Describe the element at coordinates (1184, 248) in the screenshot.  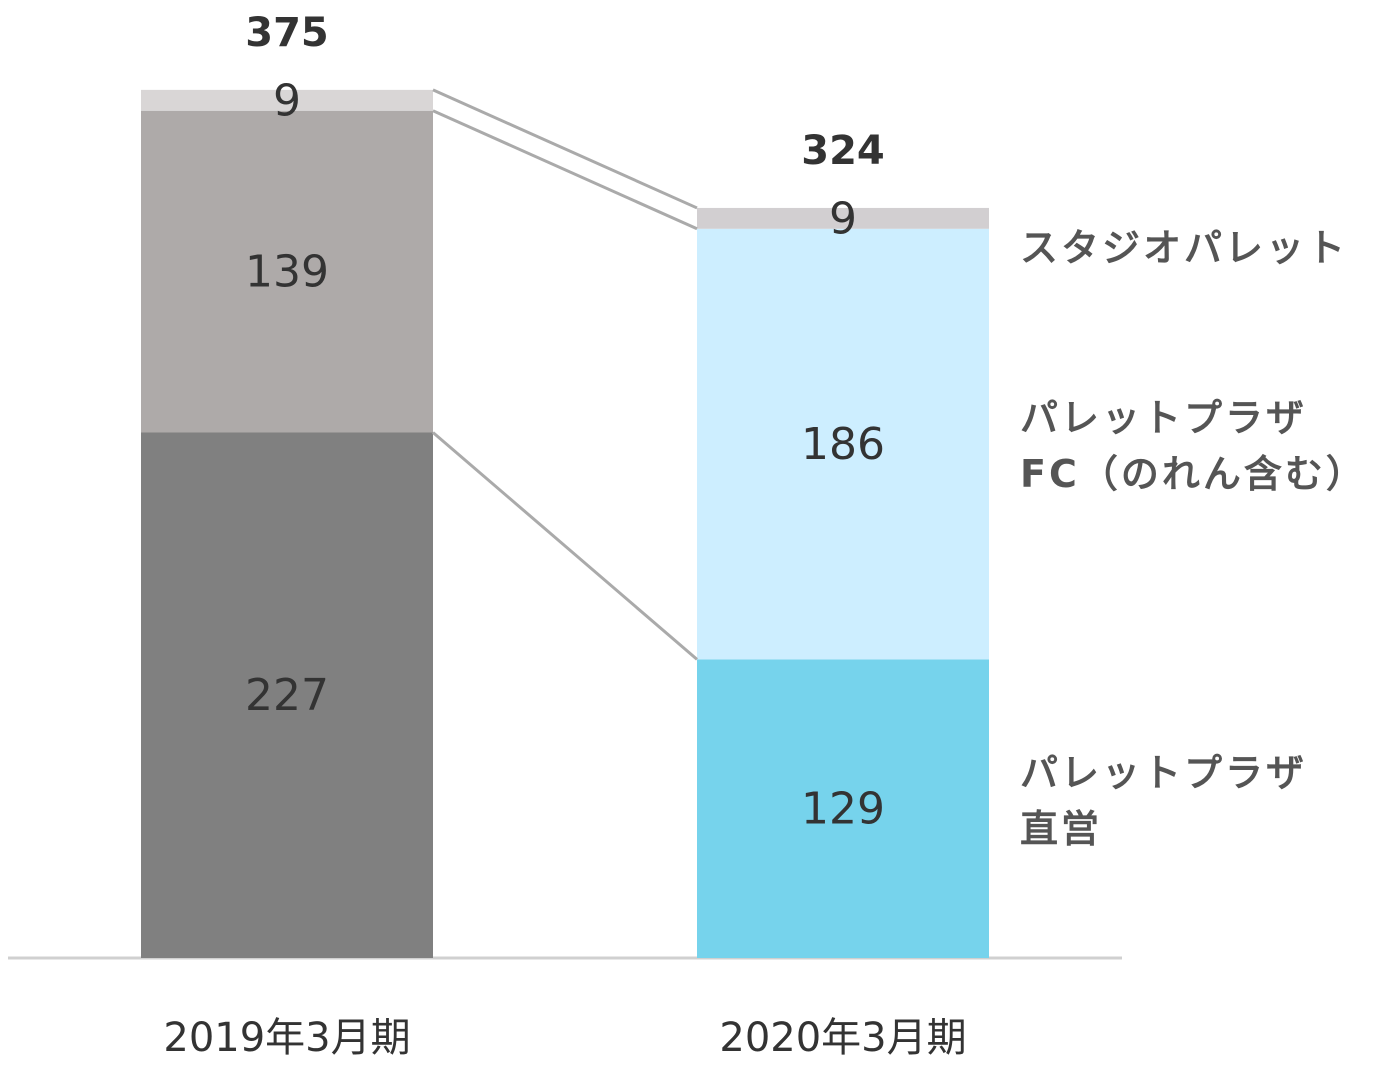
I see `legend-label: スタジオパレット` at that location.